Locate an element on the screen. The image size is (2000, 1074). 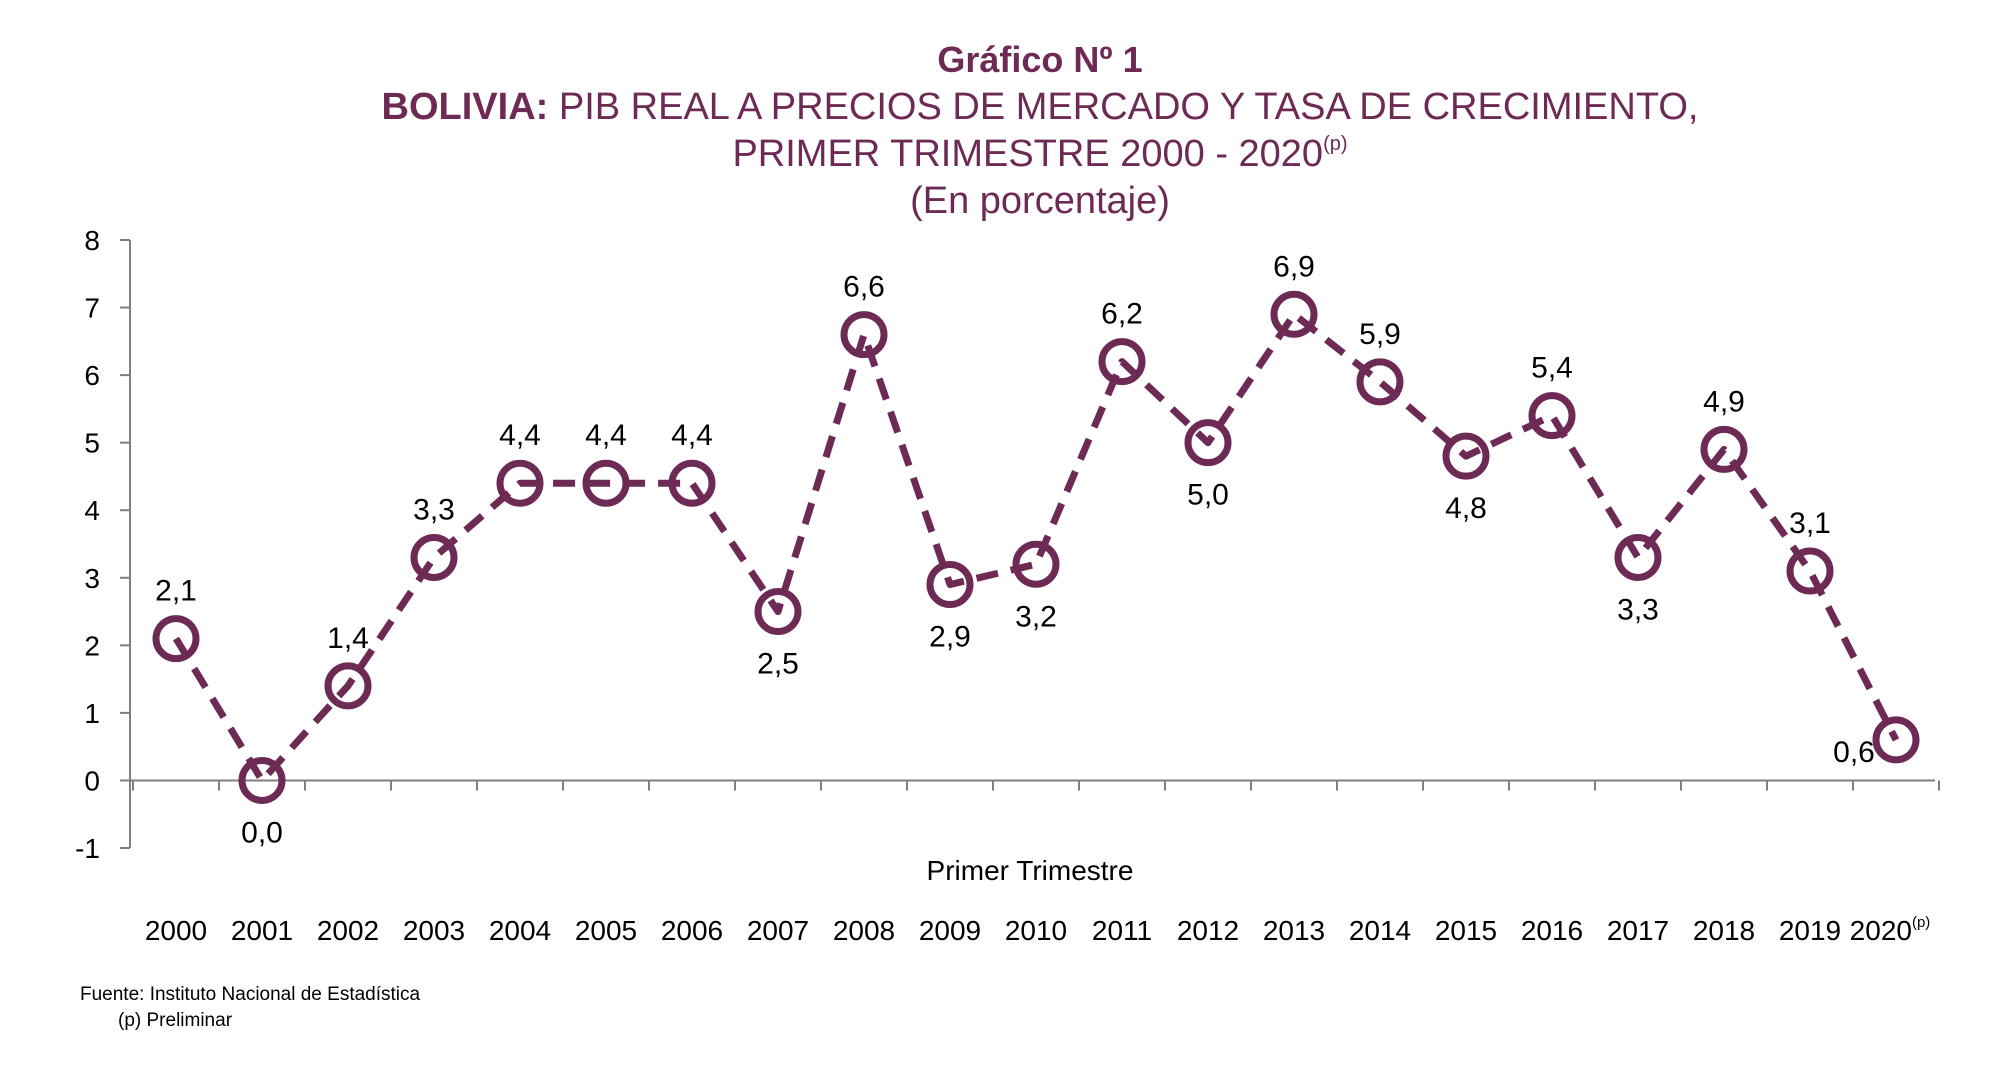
x-tick-label: 2002 is located at coordinates (348, 930).